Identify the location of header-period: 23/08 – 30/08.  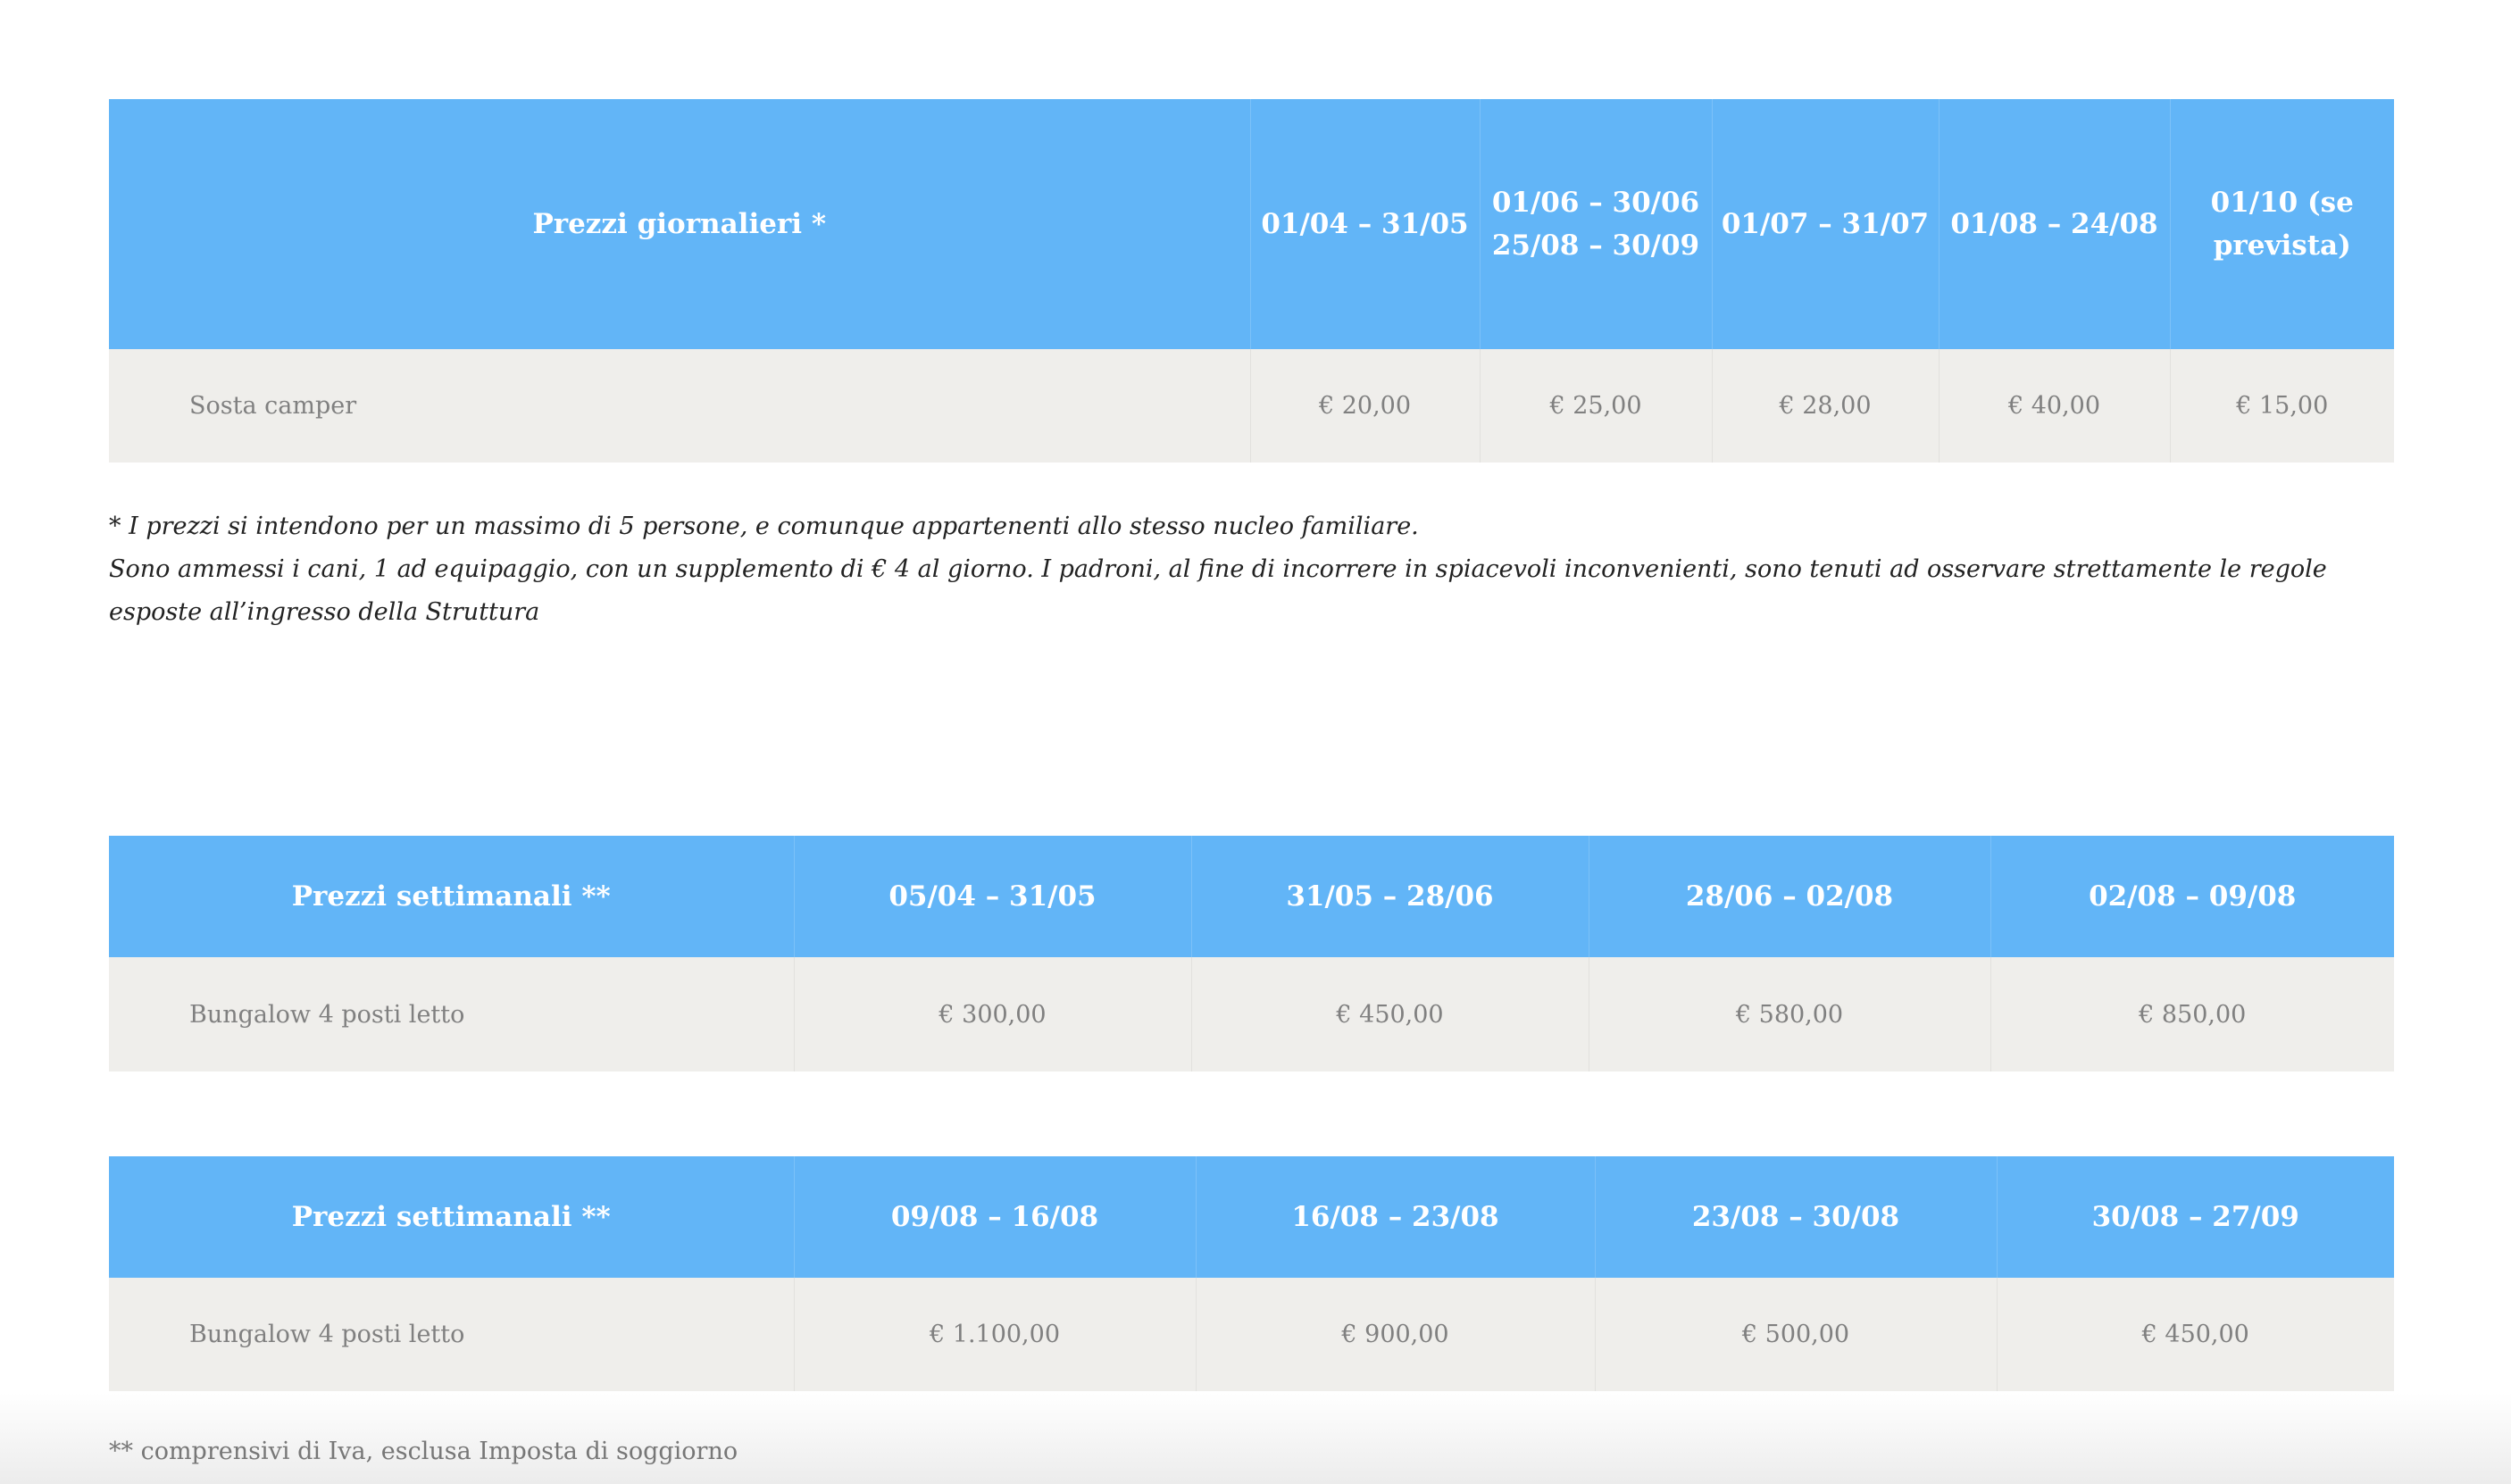
(1795, 1217).